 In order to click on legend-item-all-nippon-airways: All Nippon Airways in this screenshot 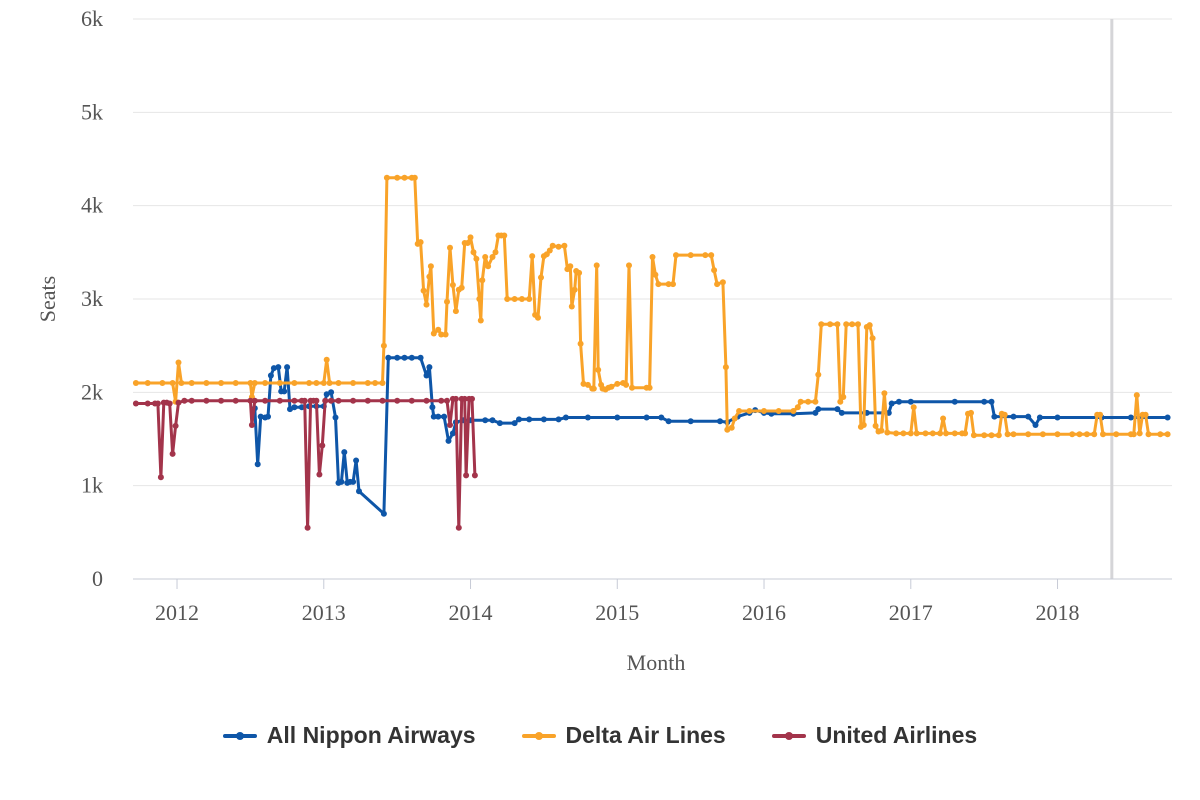, I will do `click(349, 735)`.